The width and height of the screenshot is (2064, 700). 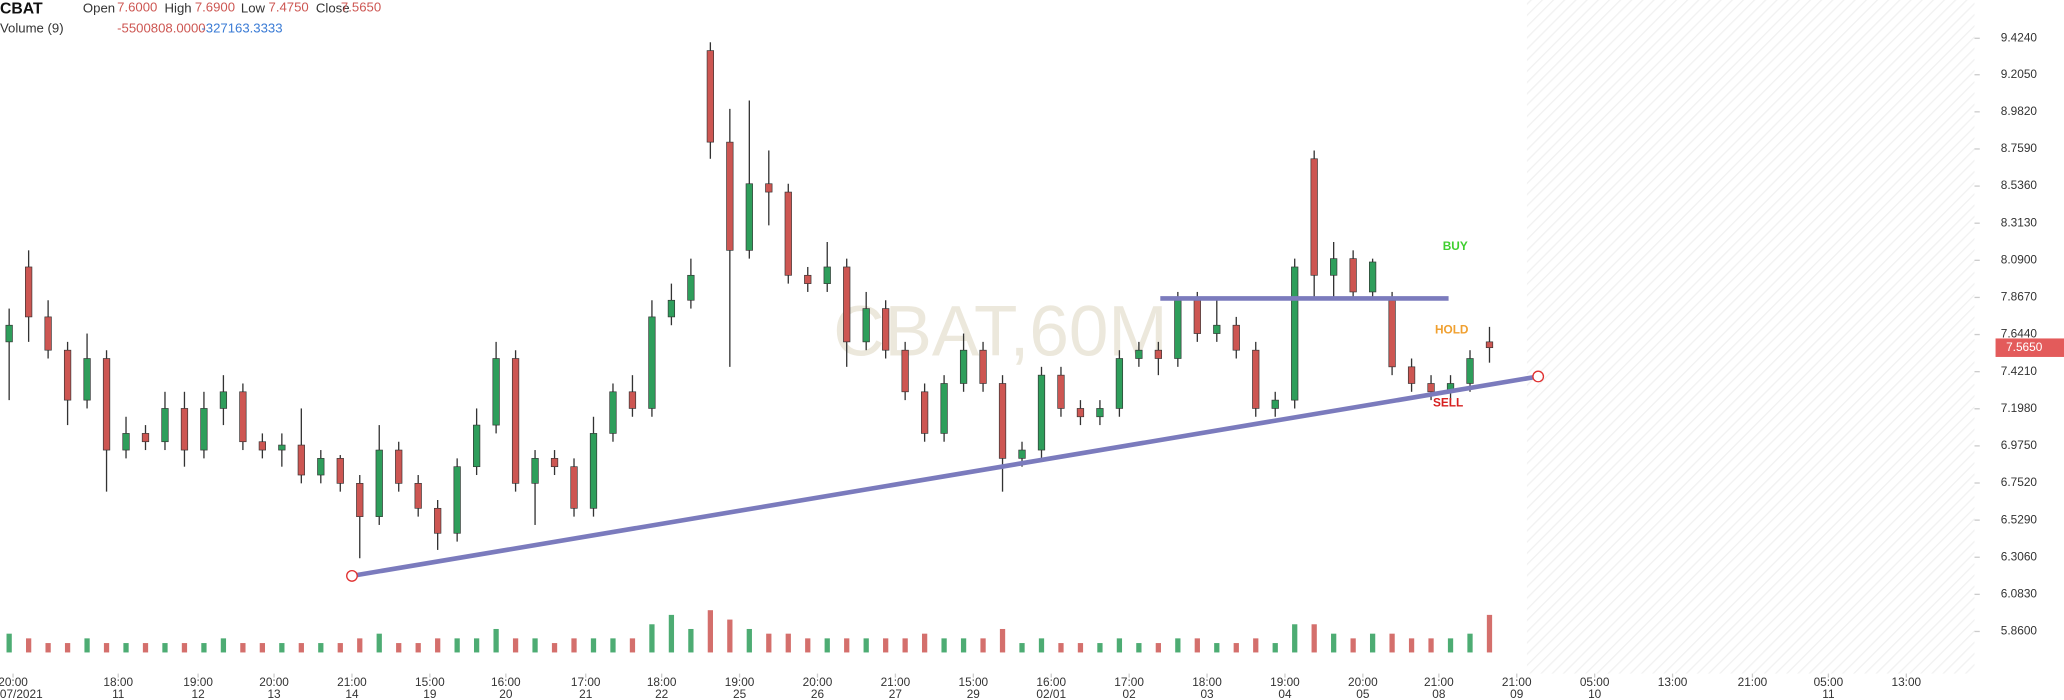 What do you see at coordinates (2019, 408) in the screenshot?
I see `y-tick-label: 7.1980` at bounding box center [2019, 408].